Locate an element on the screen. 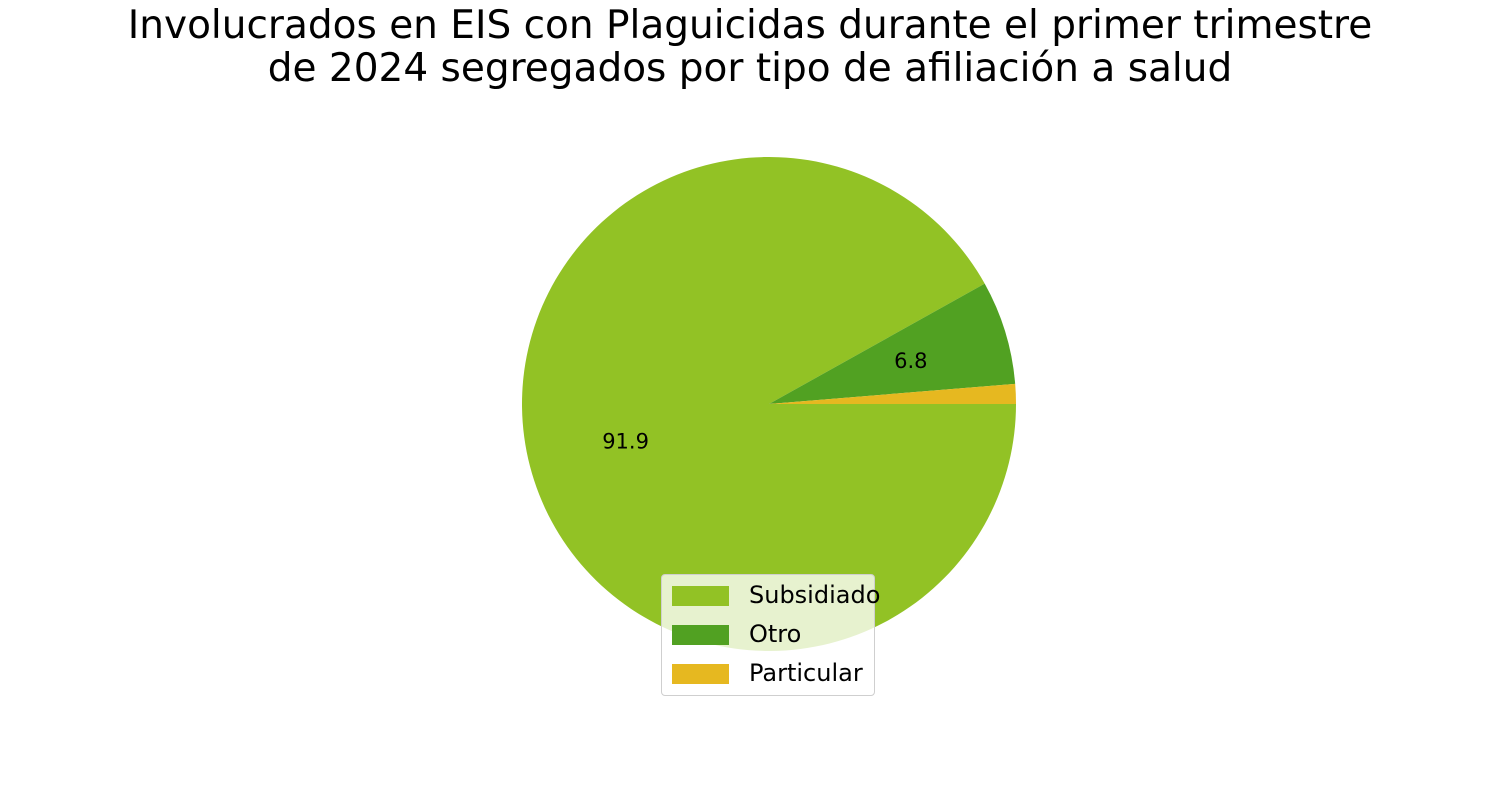 This screenshot has width=1500, height=800. legend: Subsidiado Otro Particular is located at coordinates (768, 635).